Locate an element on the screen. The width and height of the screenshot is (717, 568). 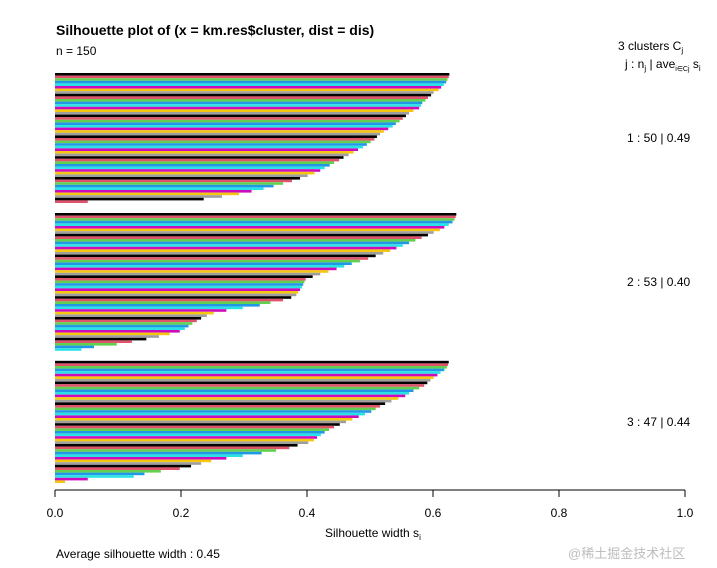
x-tick-label: 0.8 is located at coordinates (559, 513).